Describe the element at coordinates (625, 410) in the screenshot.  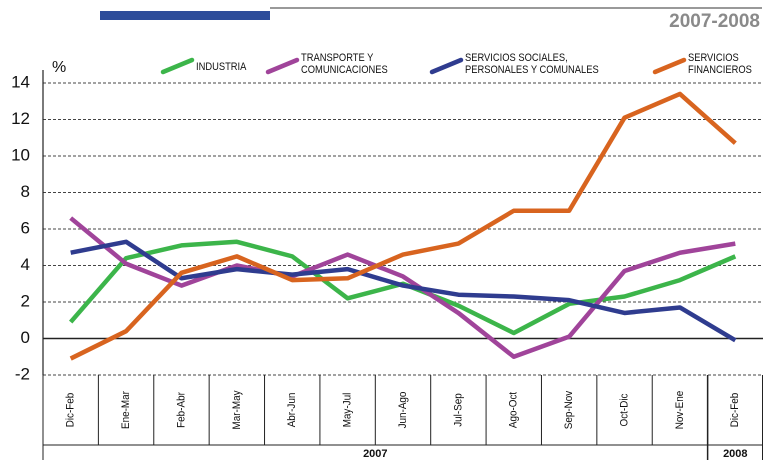
I see `x-tick-label: Oct-Dic` at that location.